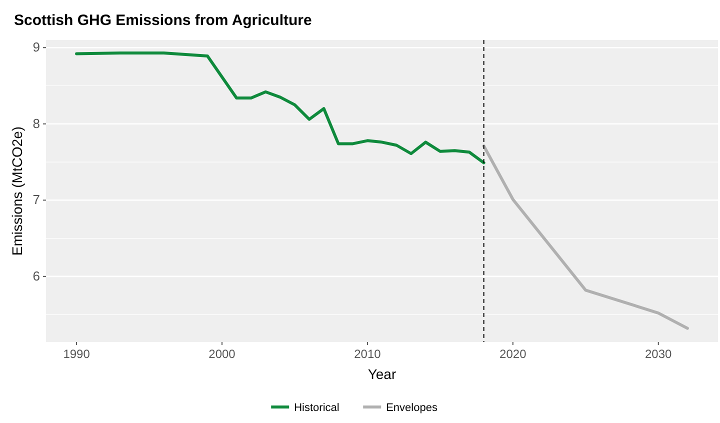 This screenshot has height=423, width=720. What do you see at coordinates (36, 276) in the screenshot?
I see `y-tick-label: 6` at bounding box center [36, 276].